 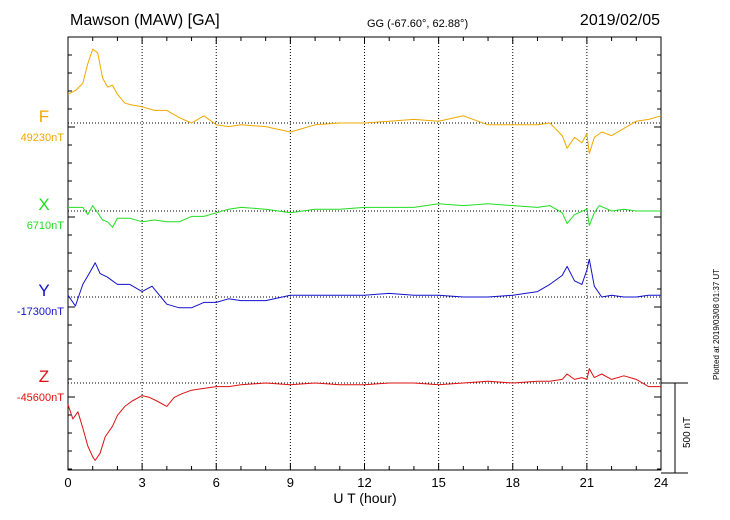 What do you see at coordinates (365, 498) in the screenshot?
I see `x-axis-label: U T (hour)` at bounding box center [365, 498].